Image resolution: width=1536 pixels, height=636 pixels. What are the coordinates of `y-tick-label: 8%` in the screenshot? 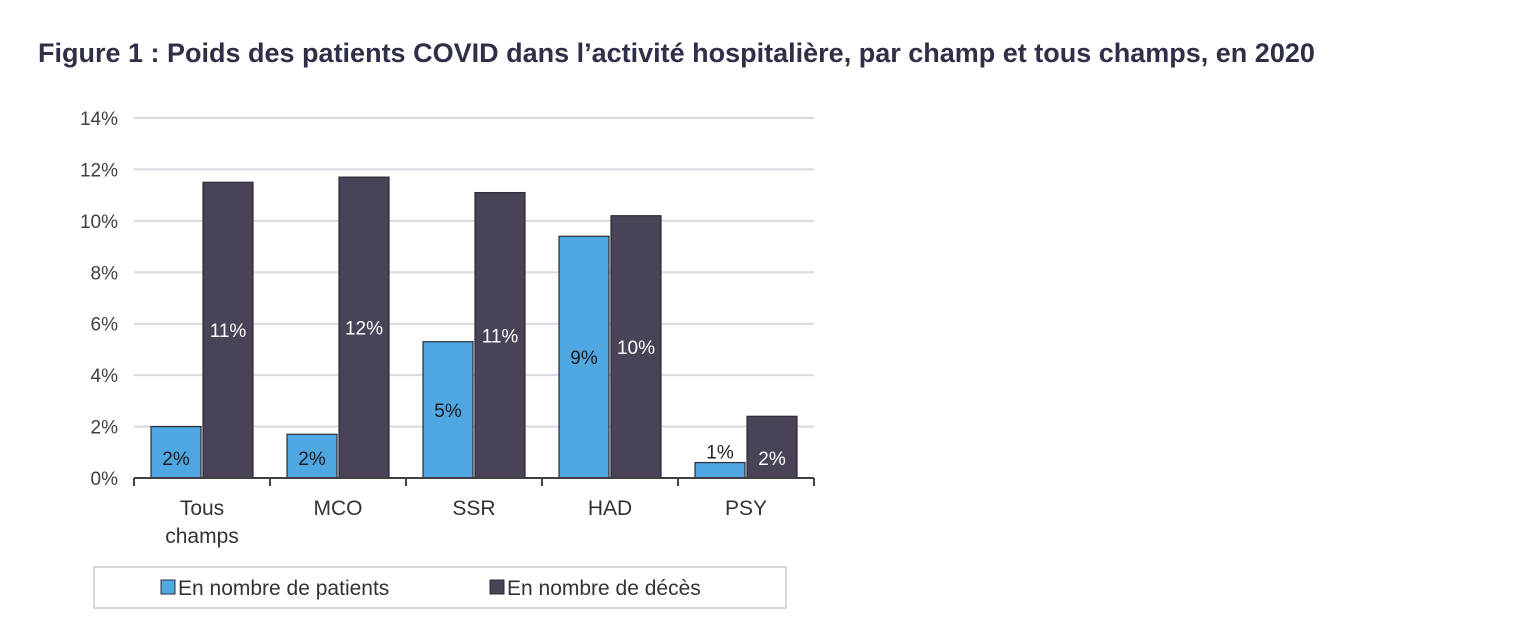 It's located at (105, 273).